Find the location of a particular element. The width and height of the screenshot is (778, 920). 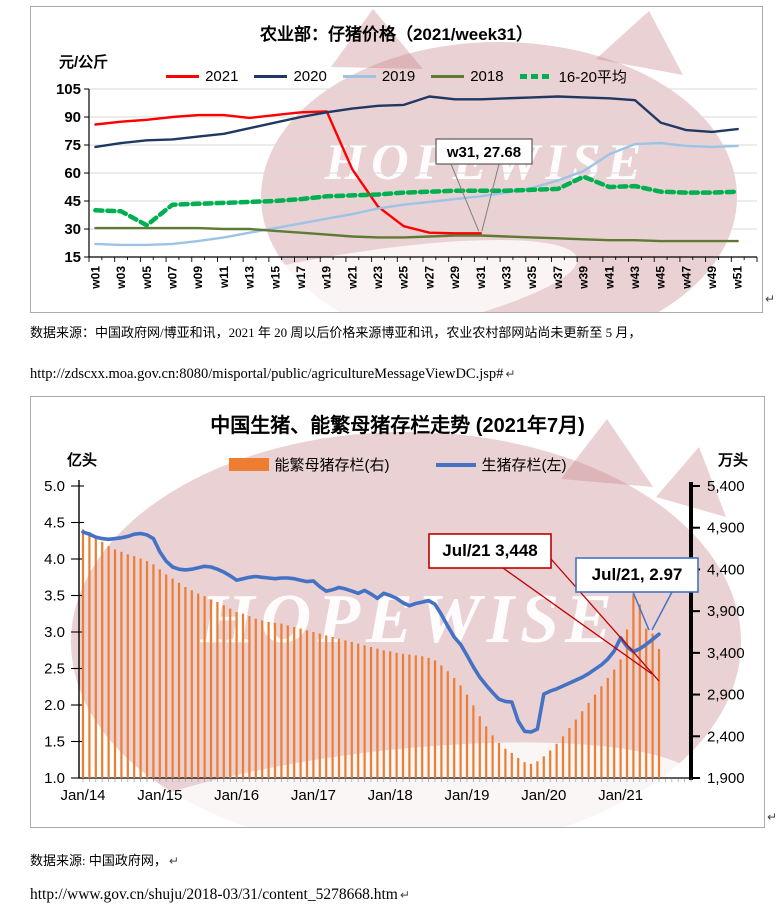

chart-legend: 能繁母猪存栏(右) 生猪存栏(左) is located at coordinates (397, 464).